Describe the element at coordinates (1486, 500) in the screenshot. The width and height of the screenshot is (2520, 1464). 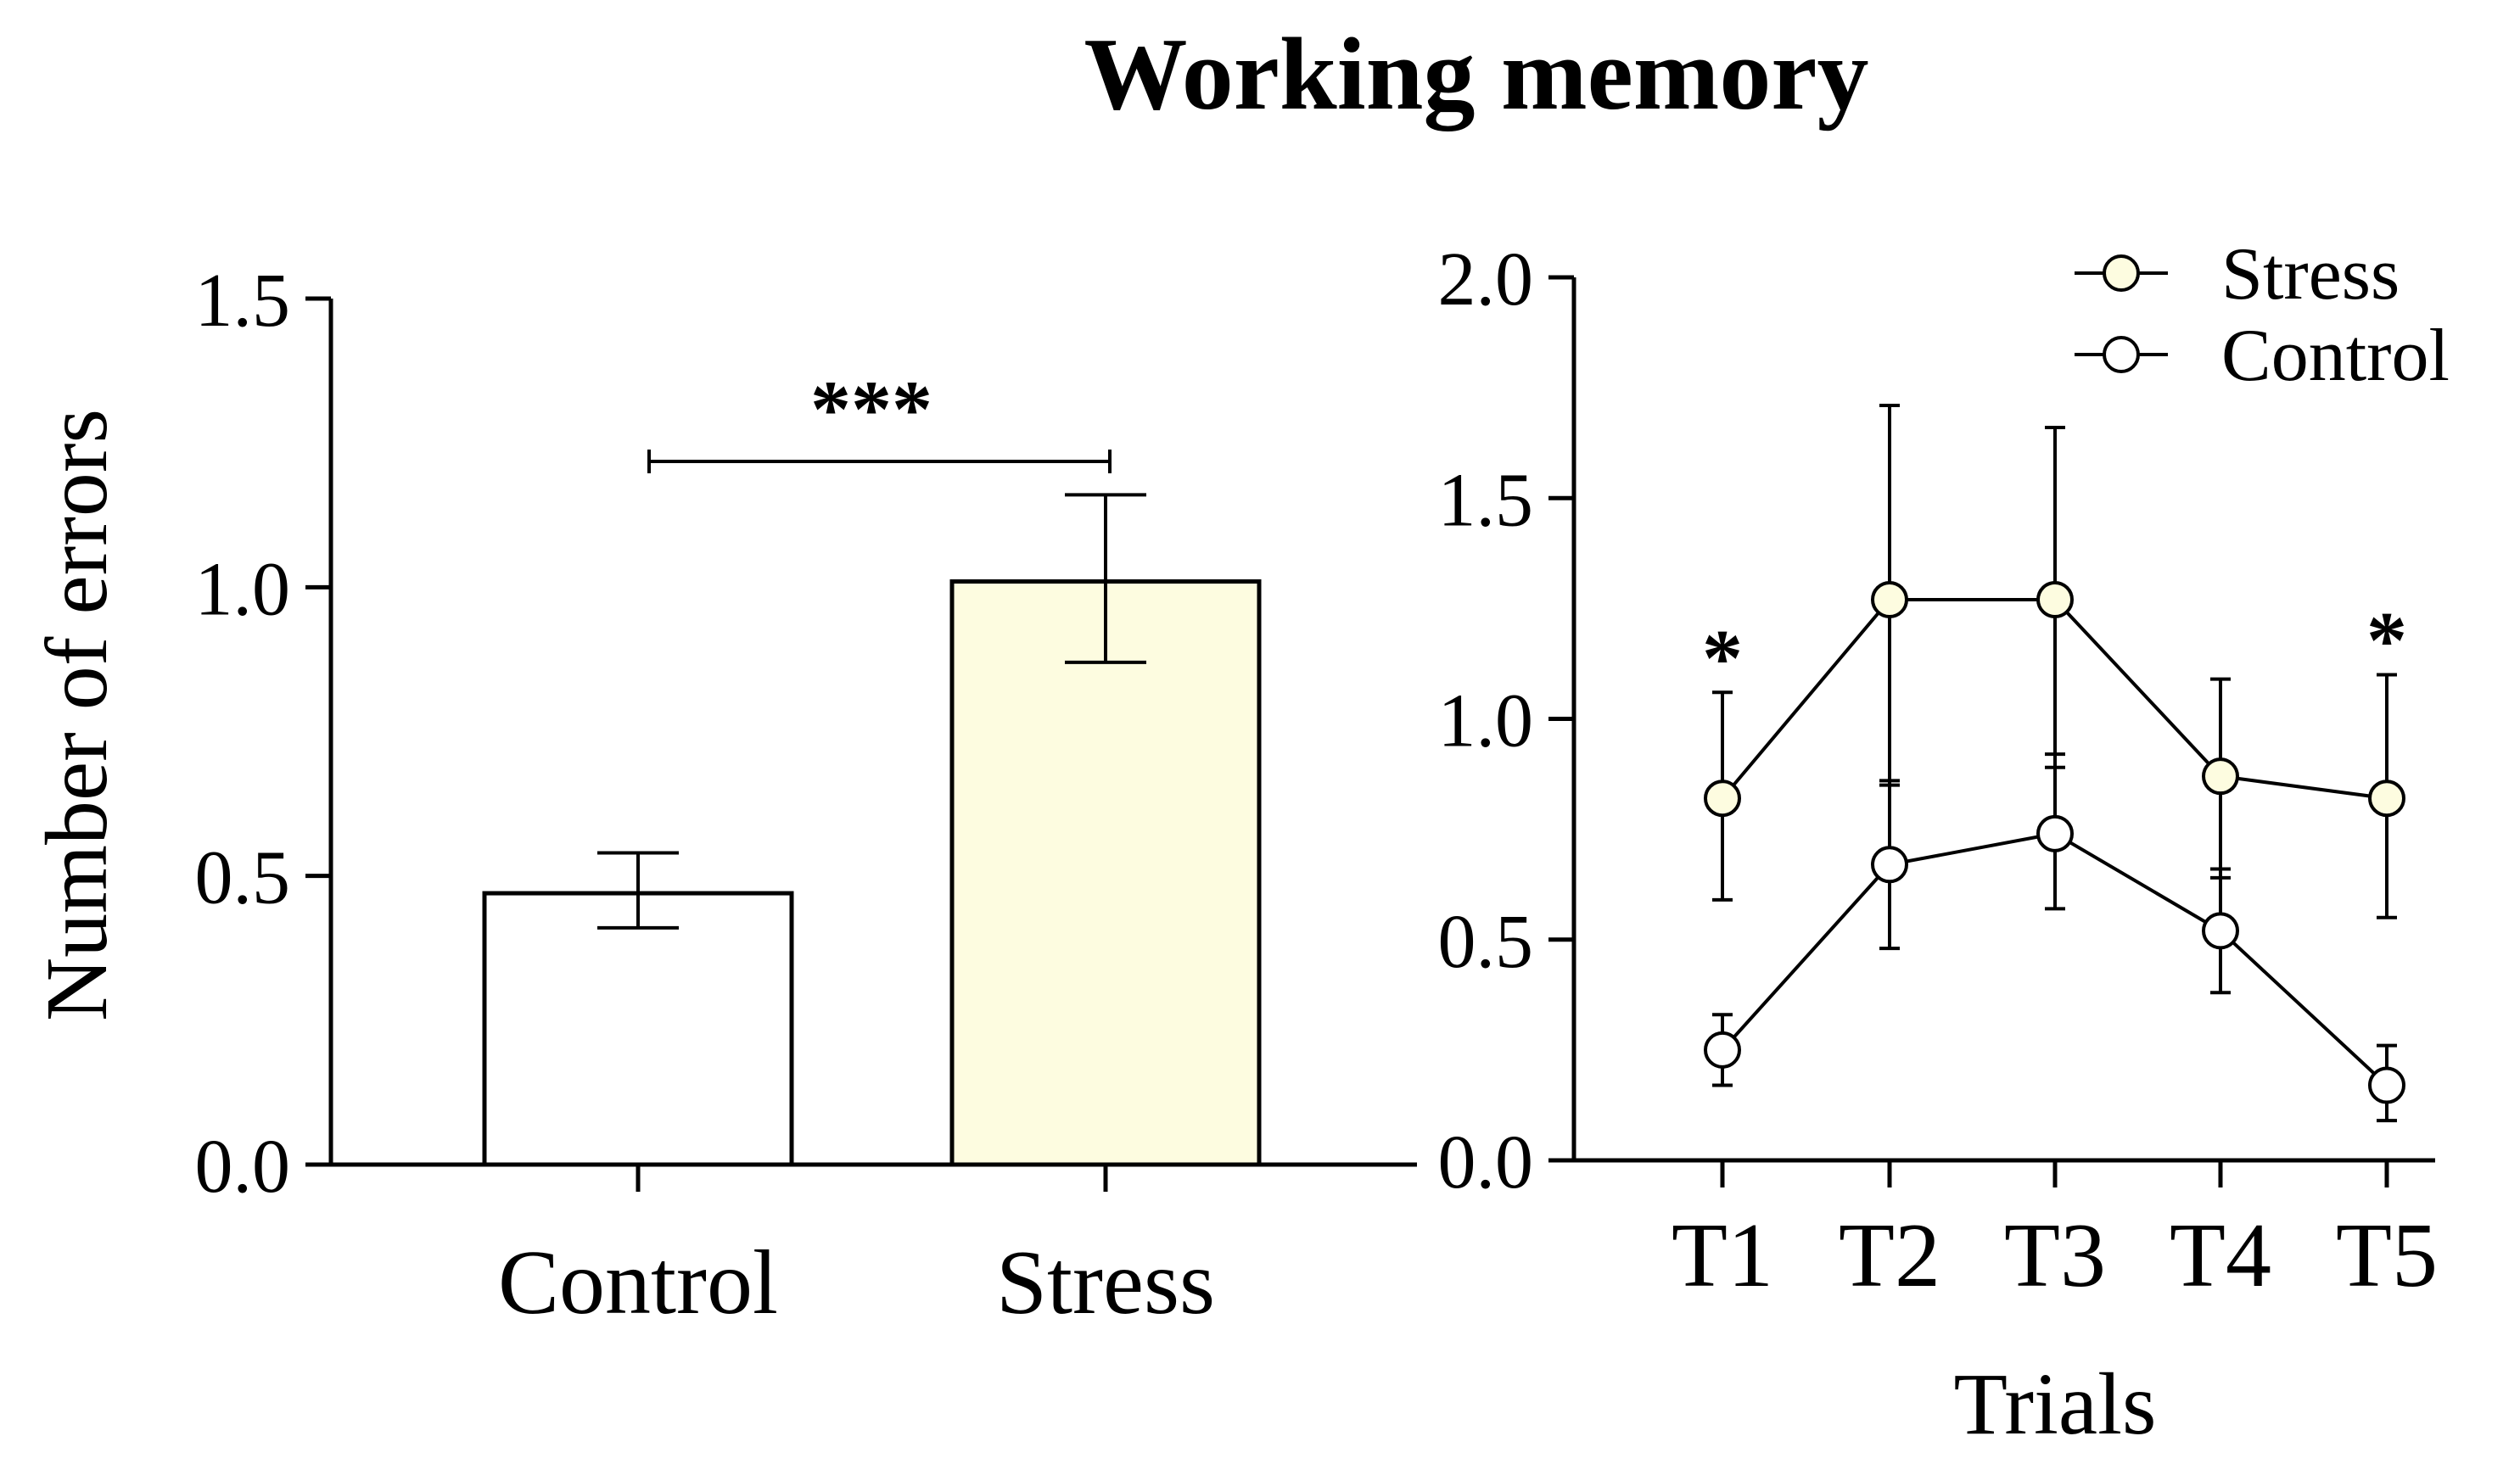
I see `line-chart-y-tick-label: 1.5` at that location.